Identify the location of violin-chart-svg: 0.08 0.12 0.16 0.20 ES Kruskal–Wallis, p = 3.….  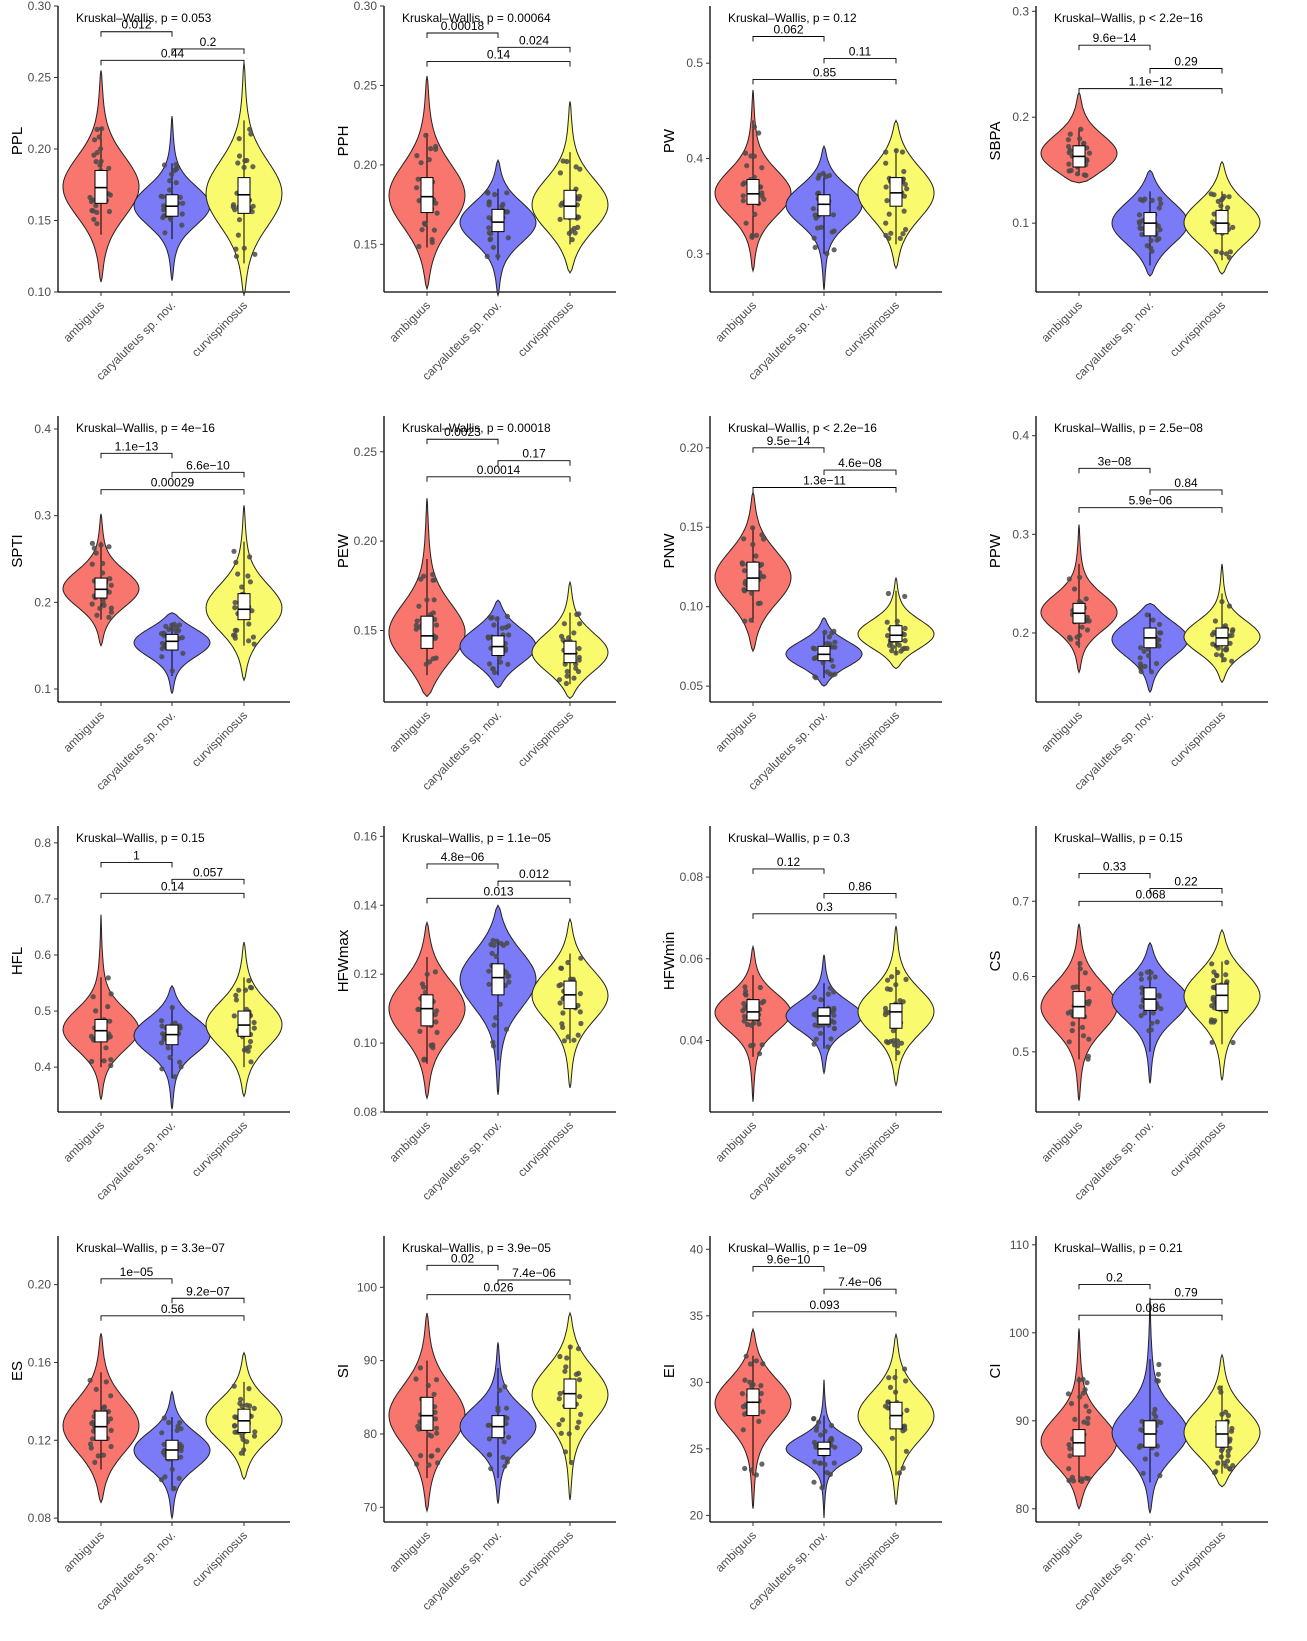
(149, 1424).